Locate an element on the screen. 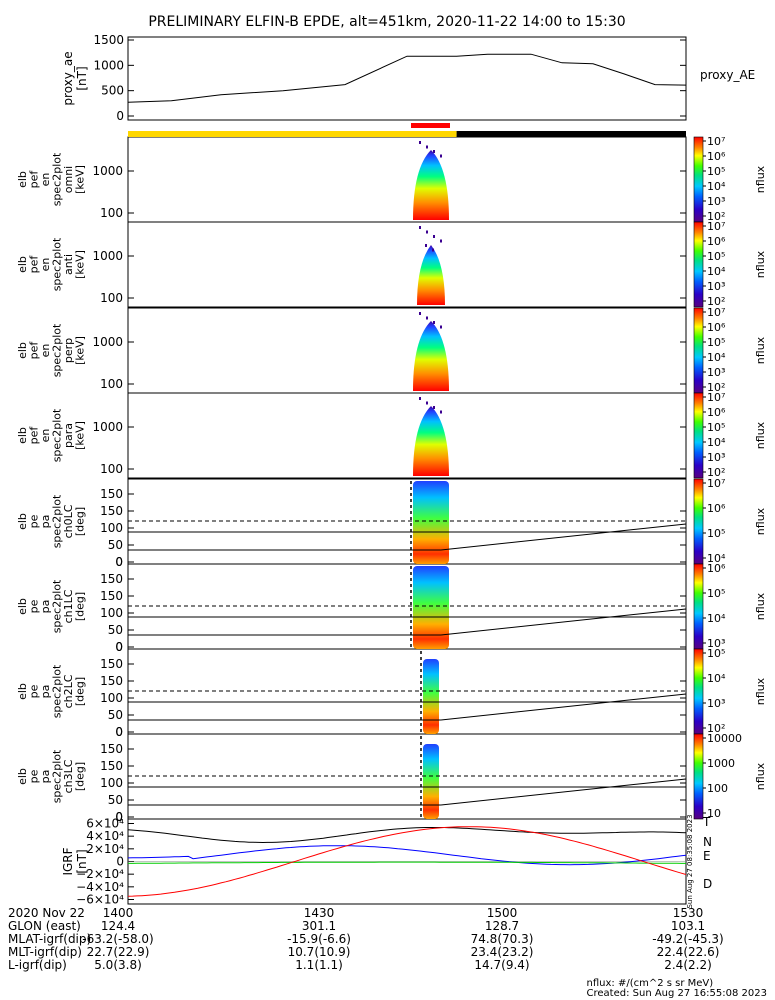 This screenshot has width=775, height=1000. created-text: Created: Sun Aug 27 16:55:08 2023 is located at coordinates (676, 993).